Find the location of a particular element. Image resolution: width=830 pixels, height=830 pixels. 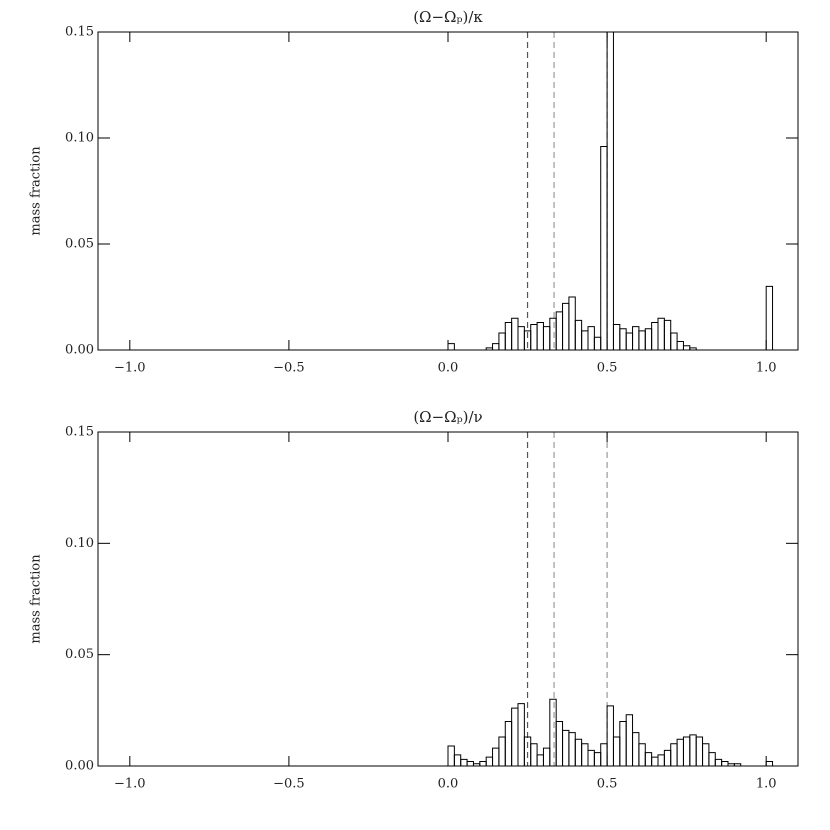

chart-title: (Ω−Ωₚ)/ν is located at coordinates (447, 417).